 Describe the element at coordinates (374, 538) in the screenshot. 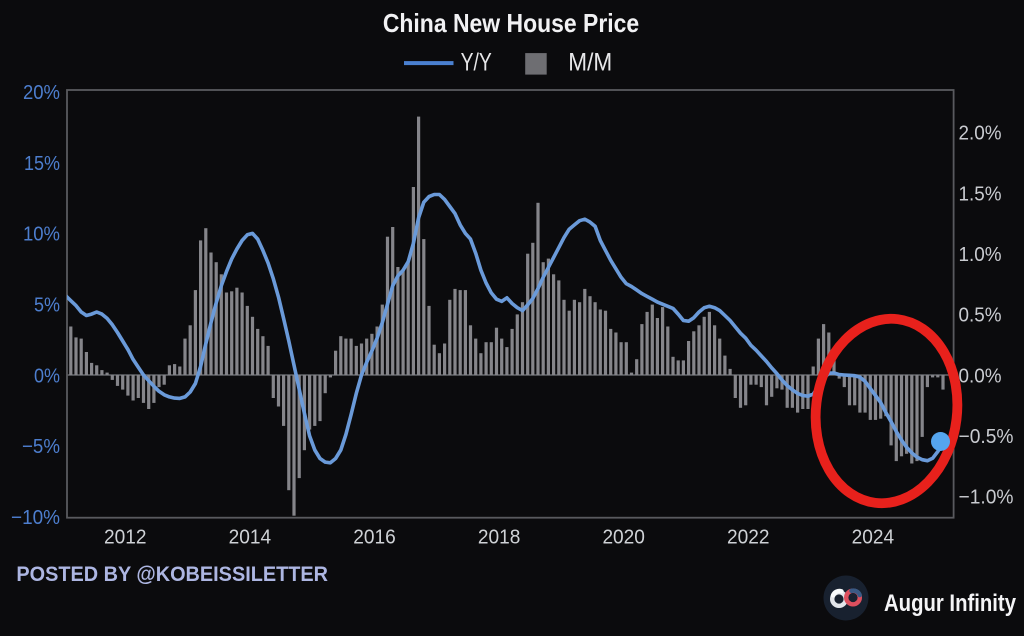

I see `svg-text: 2016` at that location.